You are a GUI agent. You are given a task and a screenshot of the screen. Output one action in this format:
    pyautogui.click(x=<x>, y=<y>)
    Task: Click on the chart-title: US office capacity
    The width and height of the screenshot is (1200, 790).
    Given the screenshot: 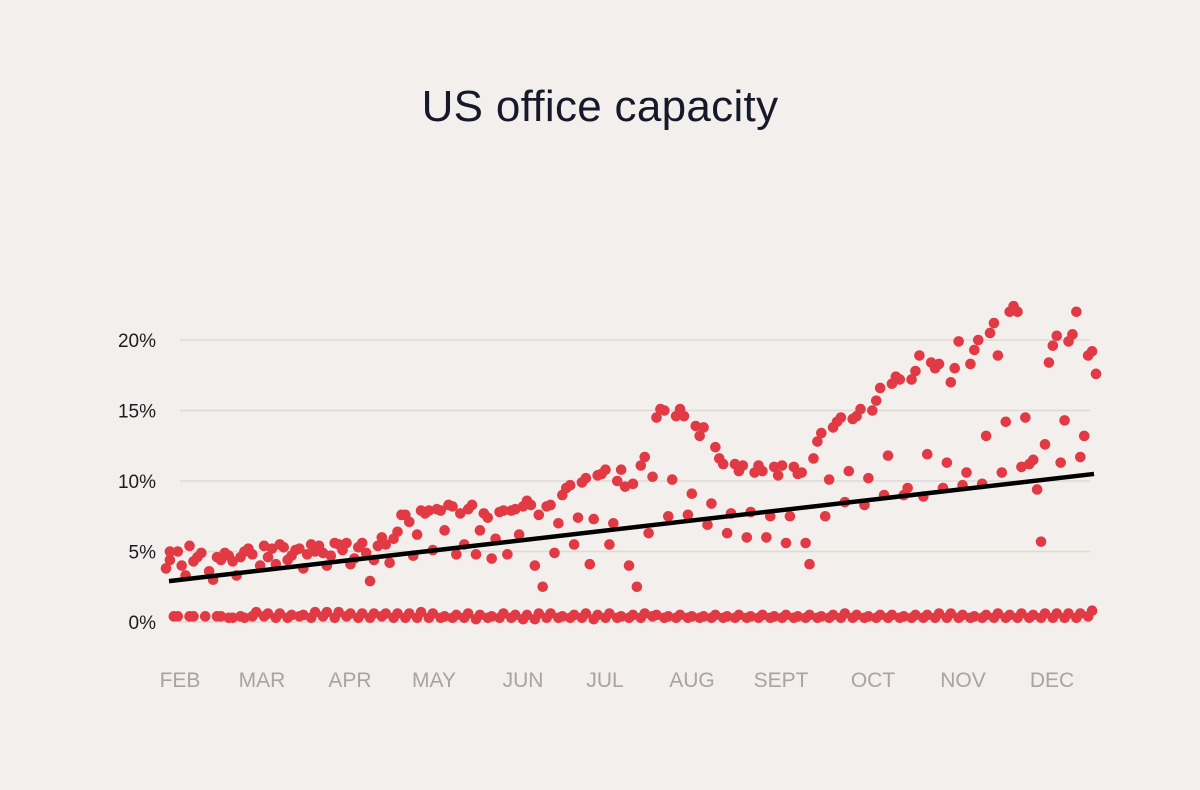 What is the action you would take?
    pyautogui.click(x=600, y=106)
    